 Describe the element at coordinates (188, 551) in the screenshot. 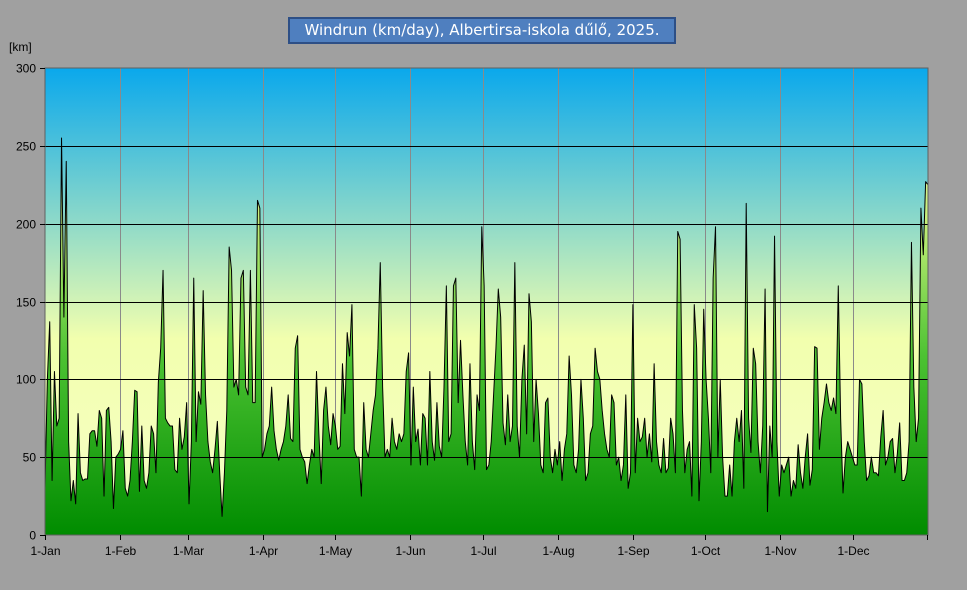

I see `x-tick-label: 1-Mar` at that location.